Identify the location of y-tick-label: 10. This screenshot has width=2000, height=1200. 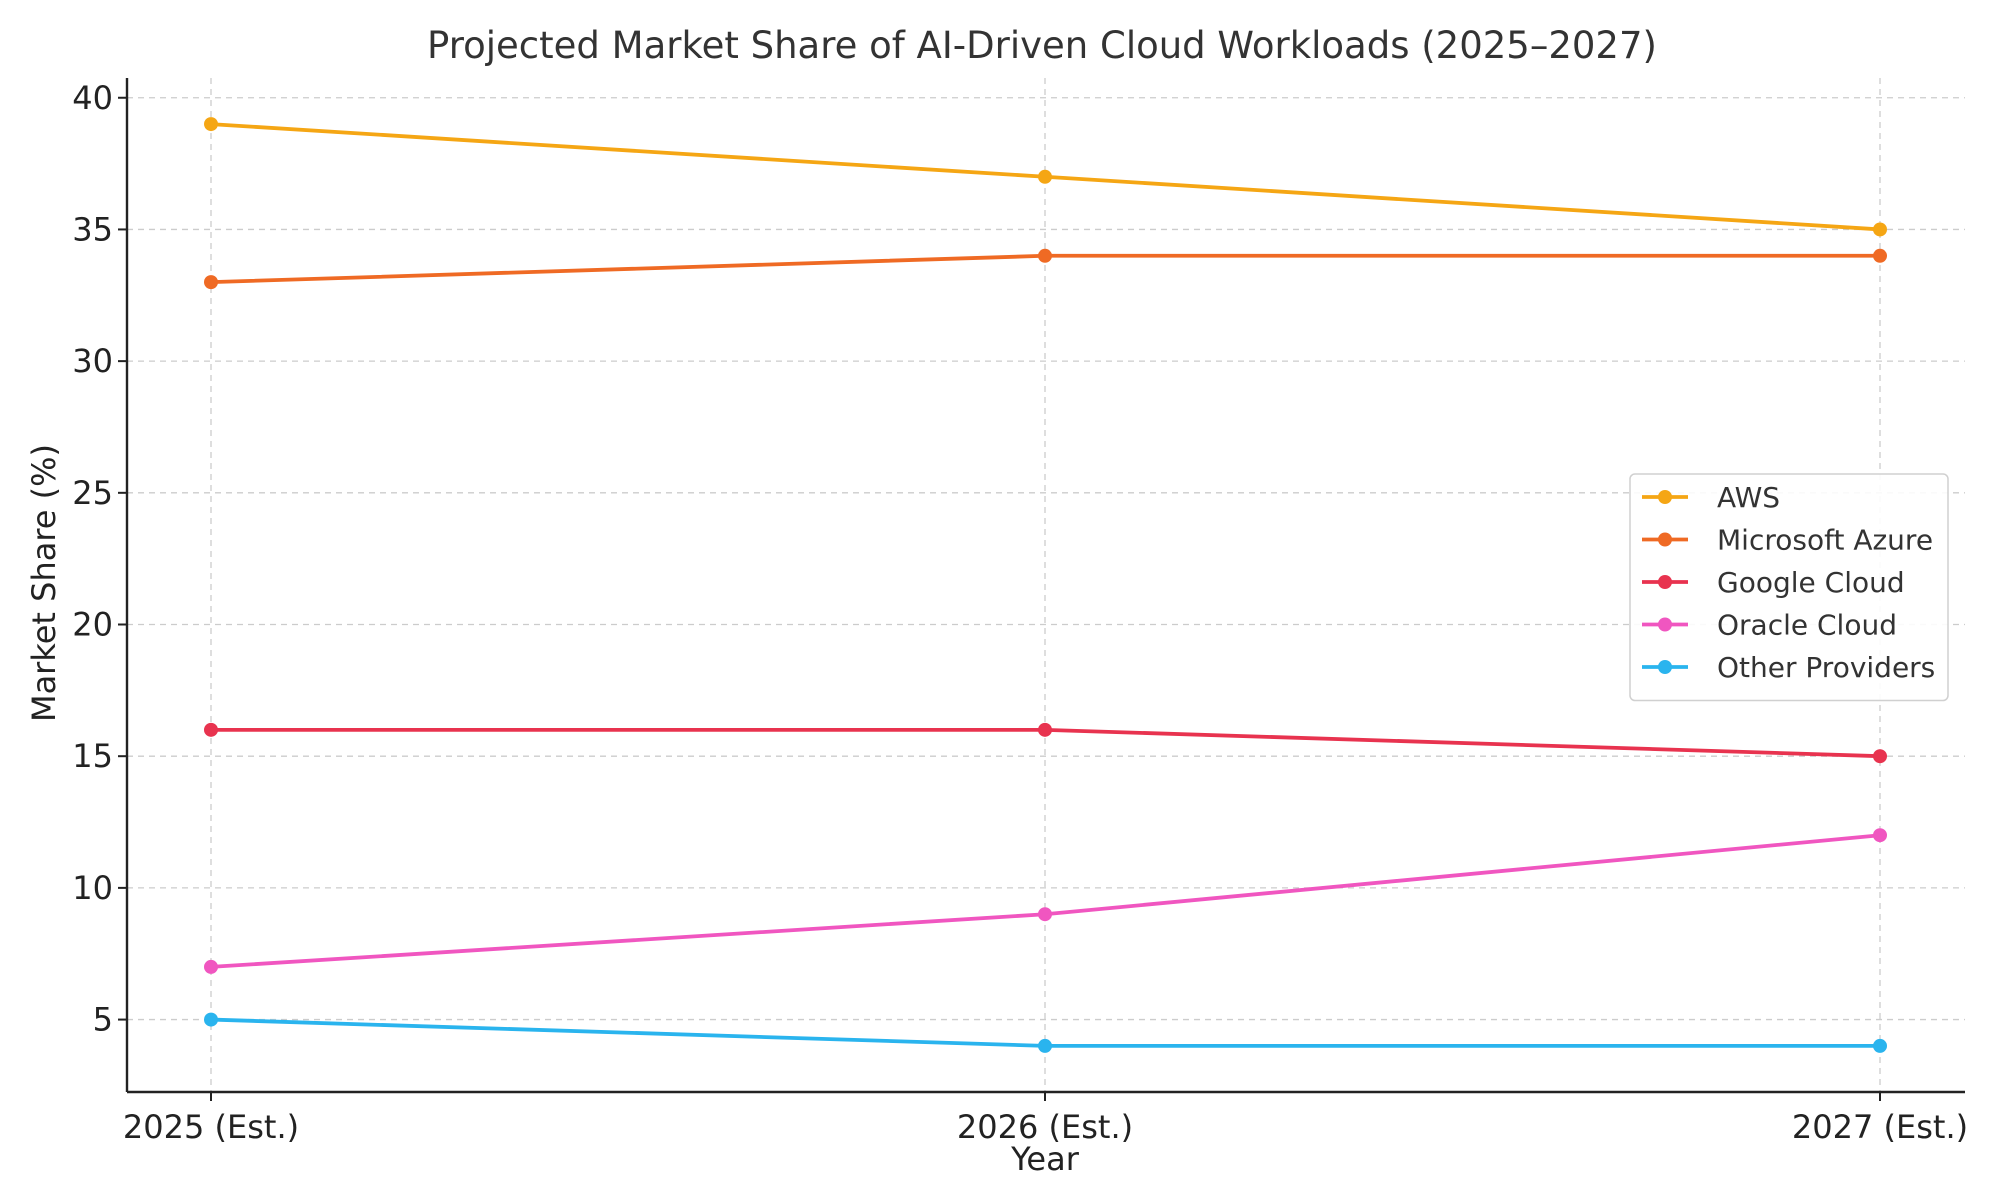
(92, 888).